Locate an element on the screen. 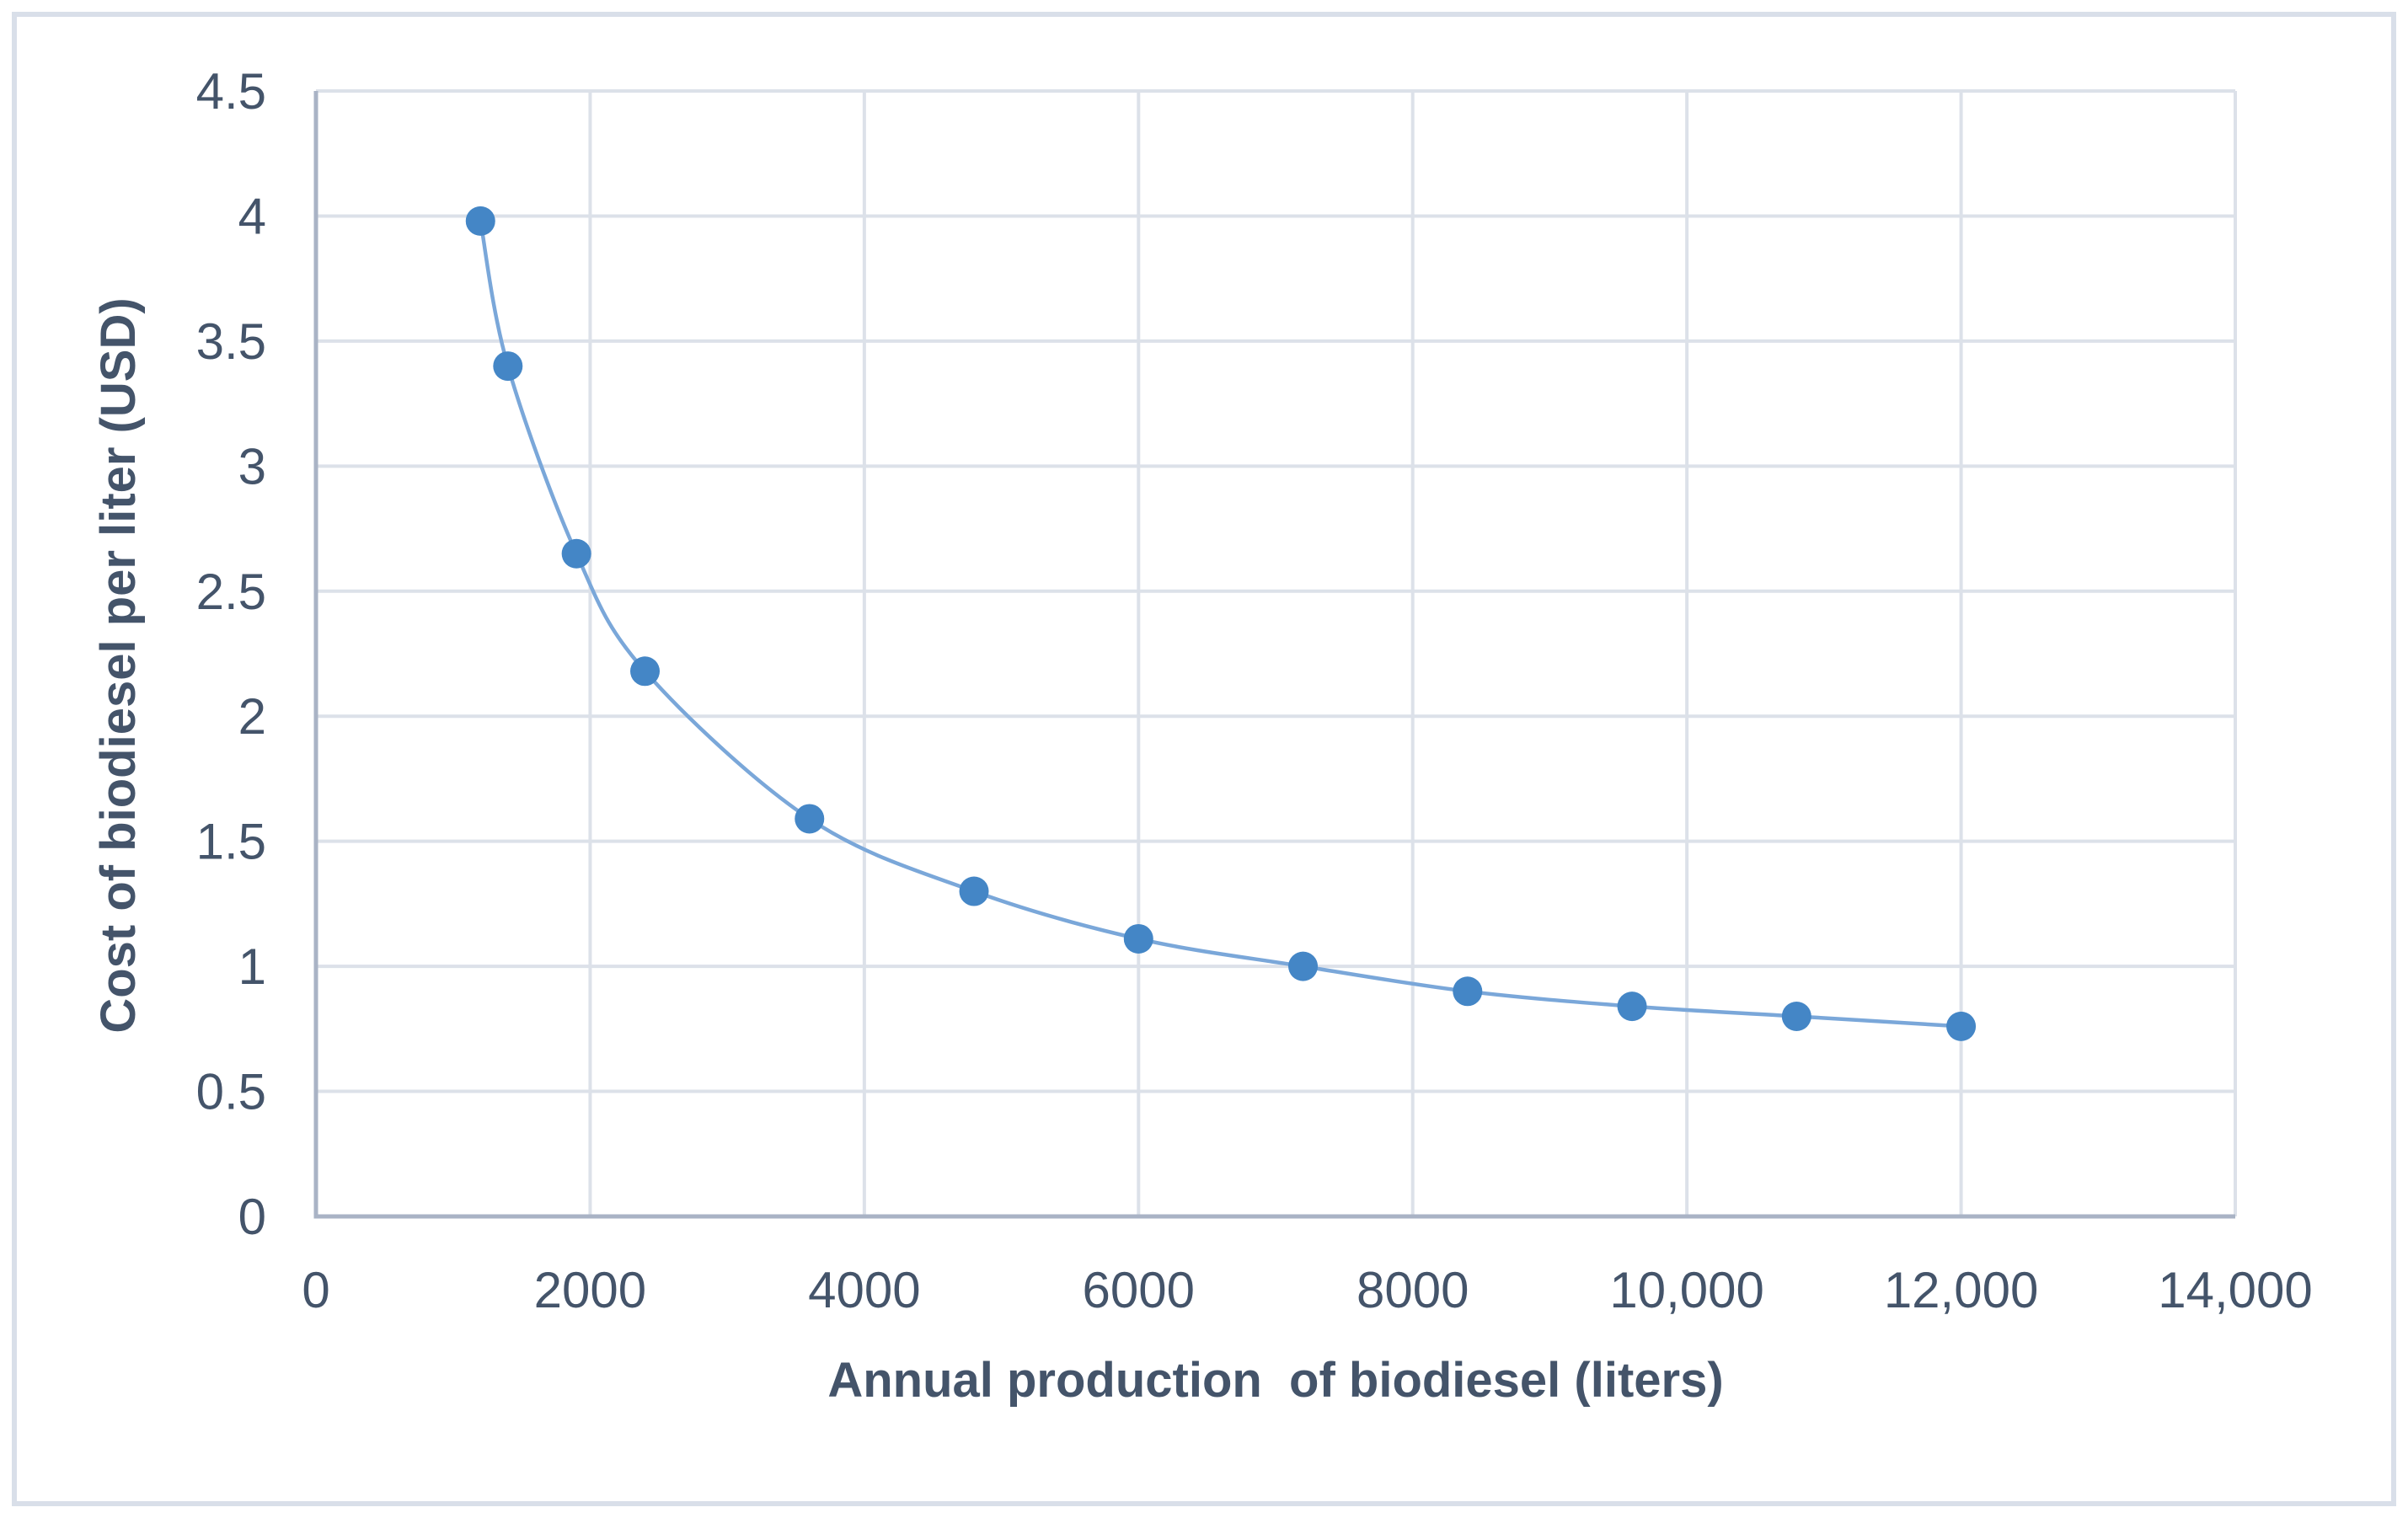  x-tick-label: 12,000 is located at coordinates (1961, 1290).